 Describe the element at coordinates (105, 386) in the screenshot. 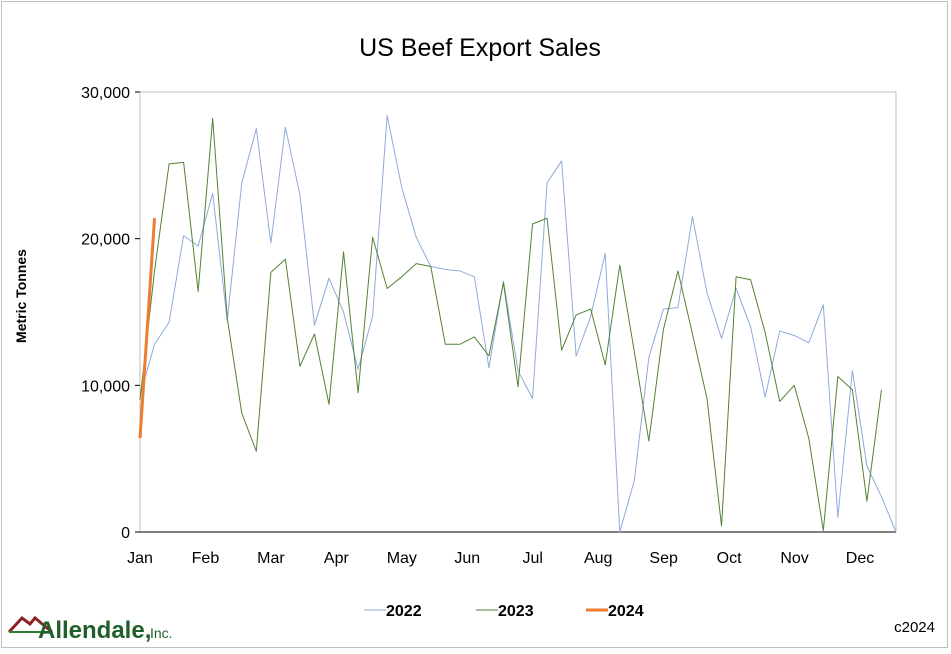

I see `y-tick-label: 10,000` at that location.